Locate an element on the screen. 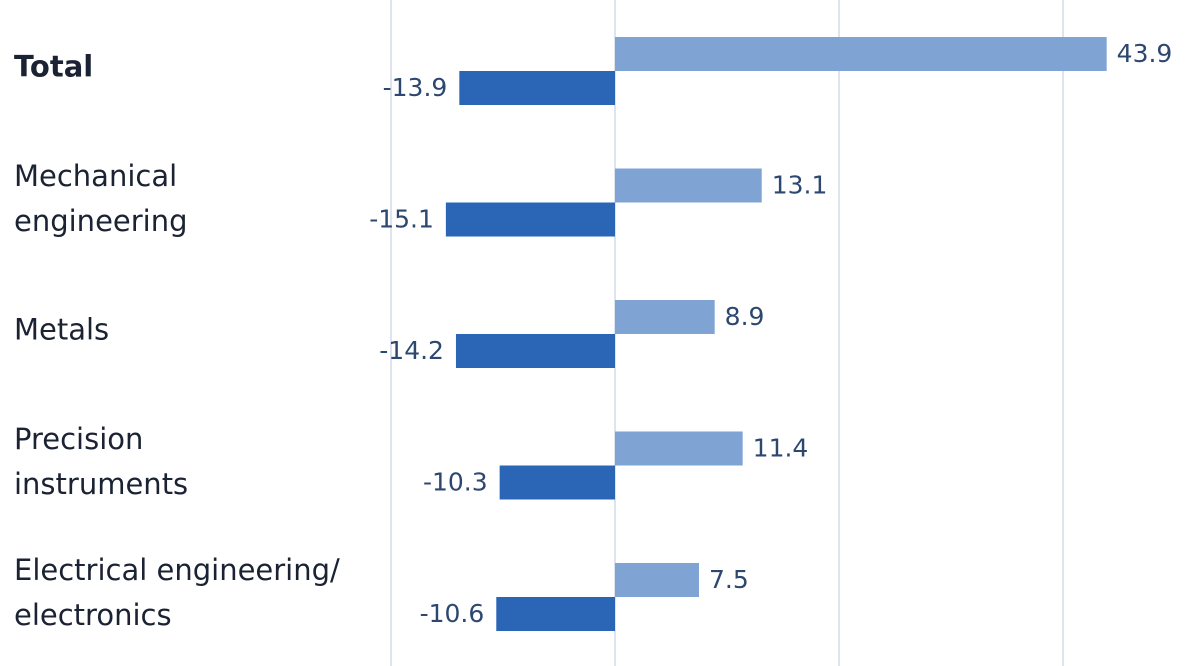 Image resolution: width=1188 pixels, height=666 pixels. category-label: Precision instruments is located at coordinates (101, 461).